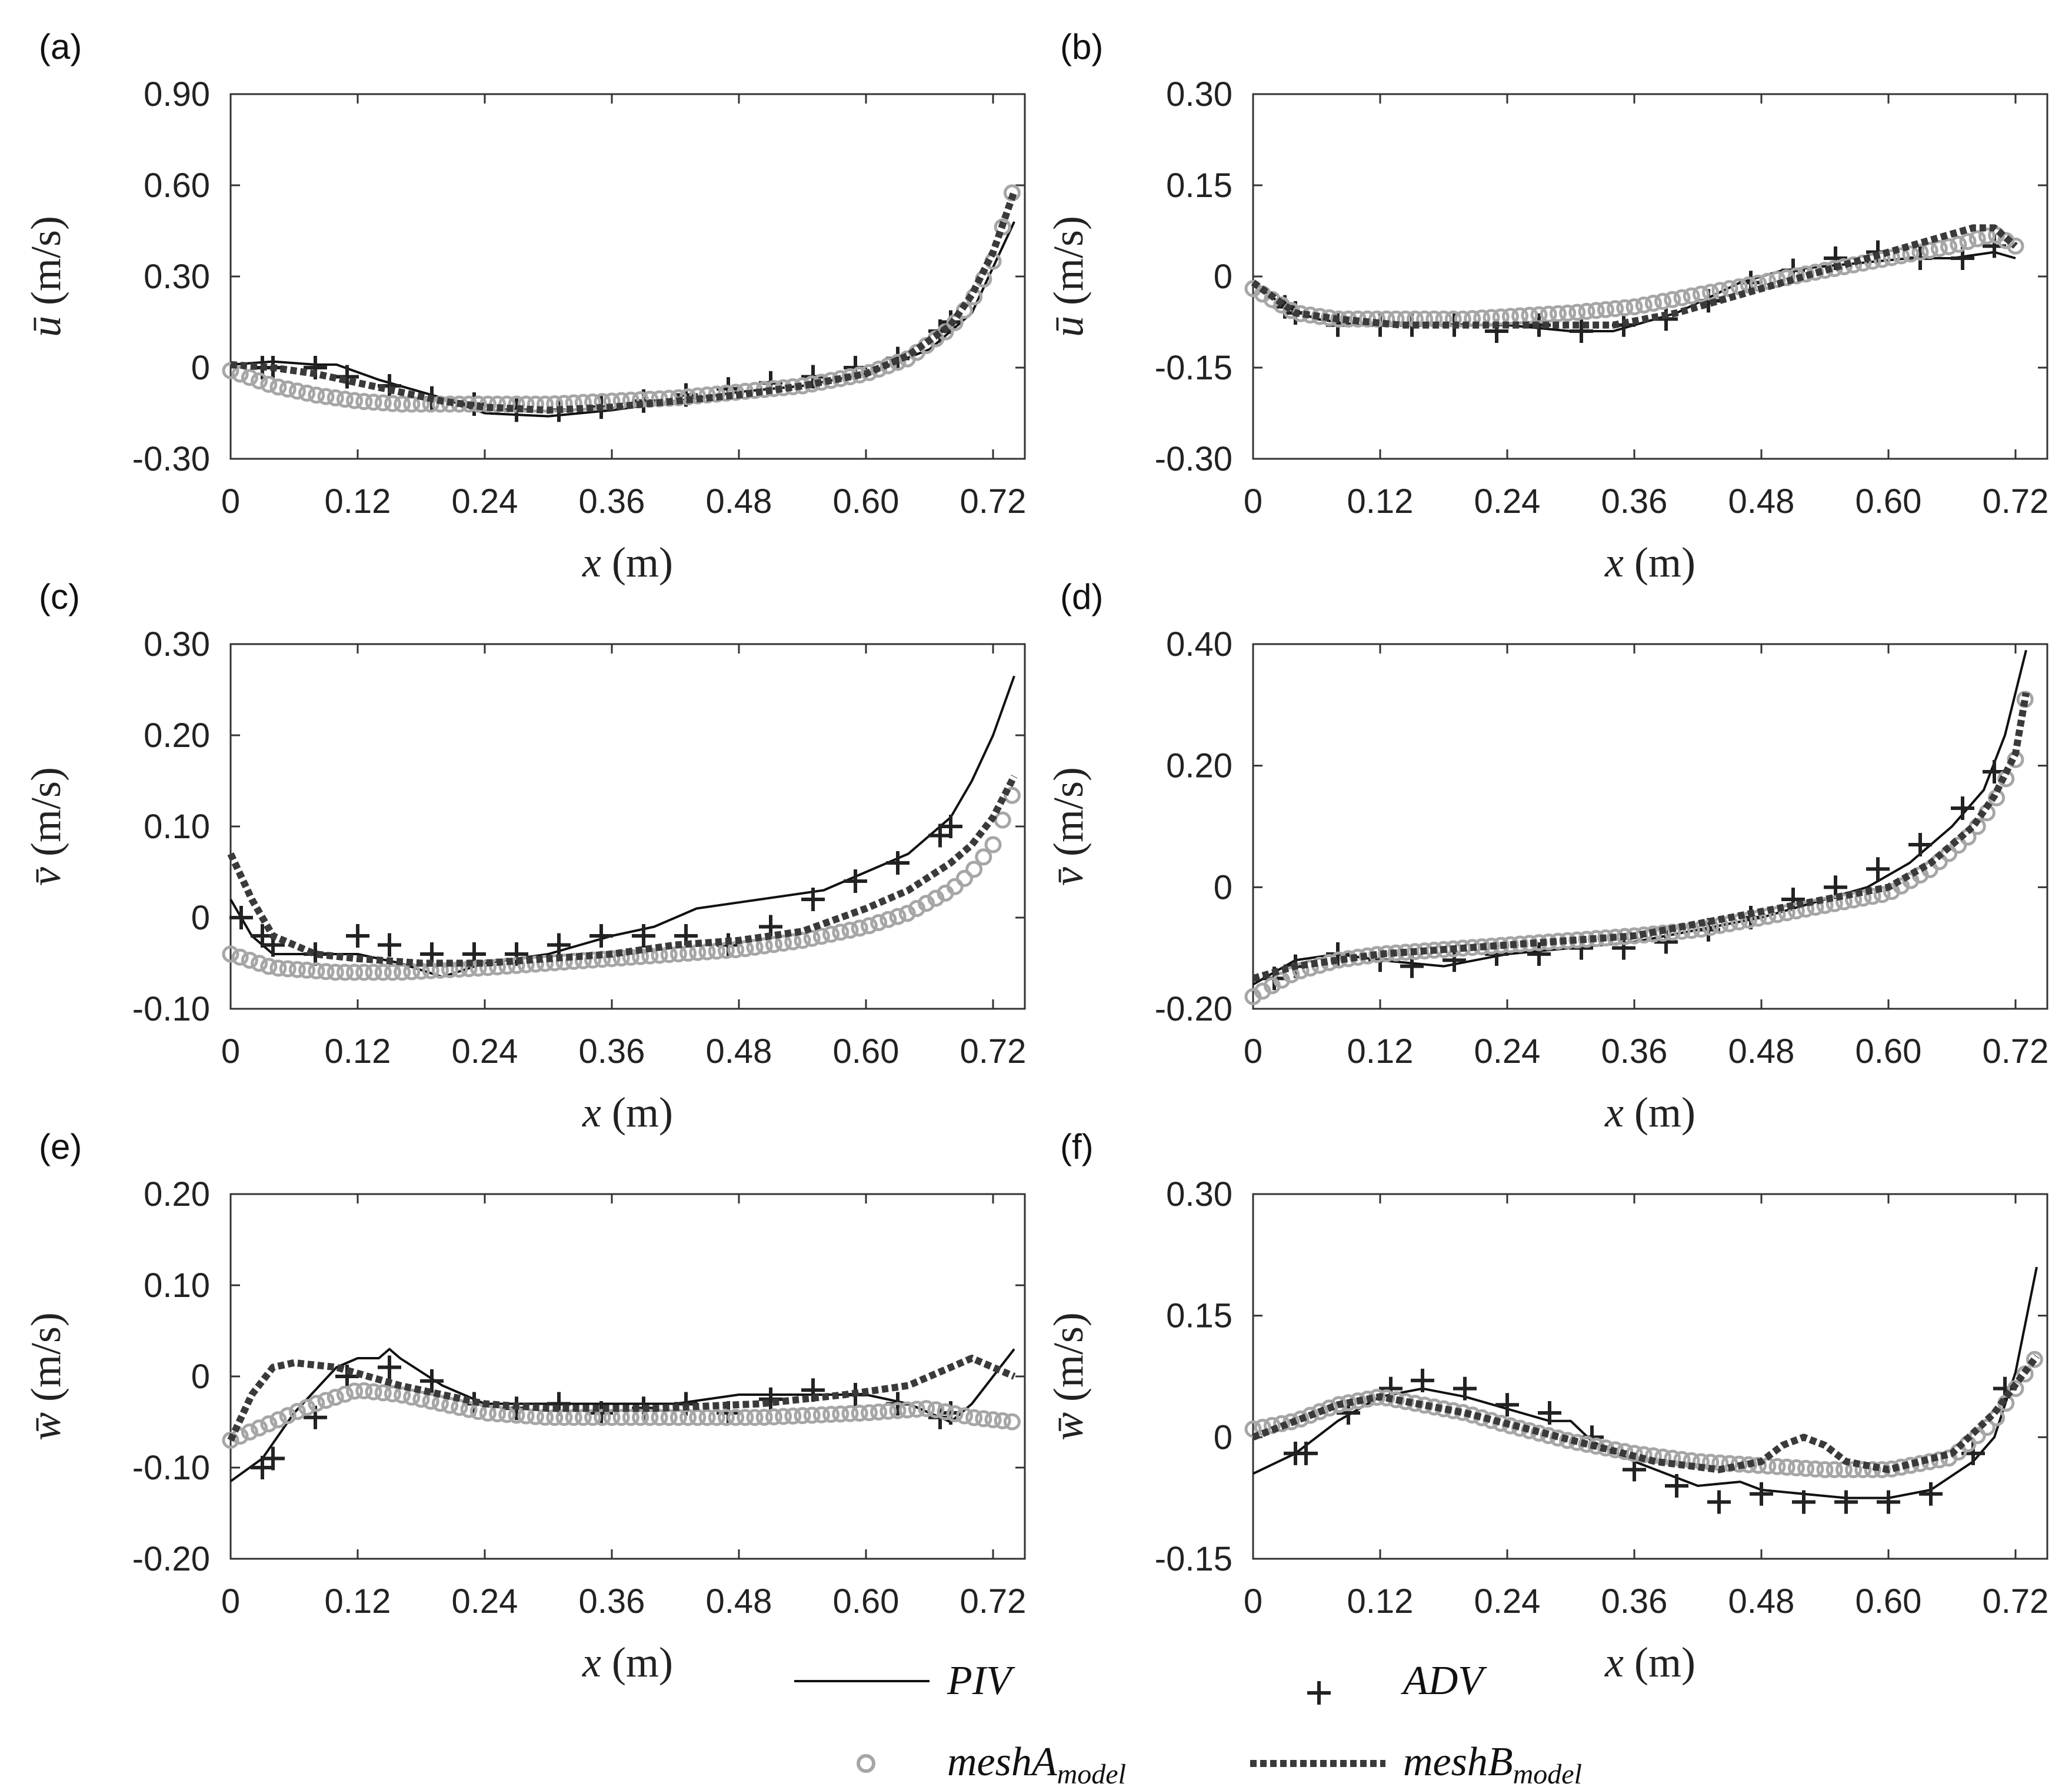 This screenshot has width=2072, height=1787. What do you see at coordinates (177, 277) in the screenshot?
I see `y-tick-label: 0.30` at bounding box center [177, 277].